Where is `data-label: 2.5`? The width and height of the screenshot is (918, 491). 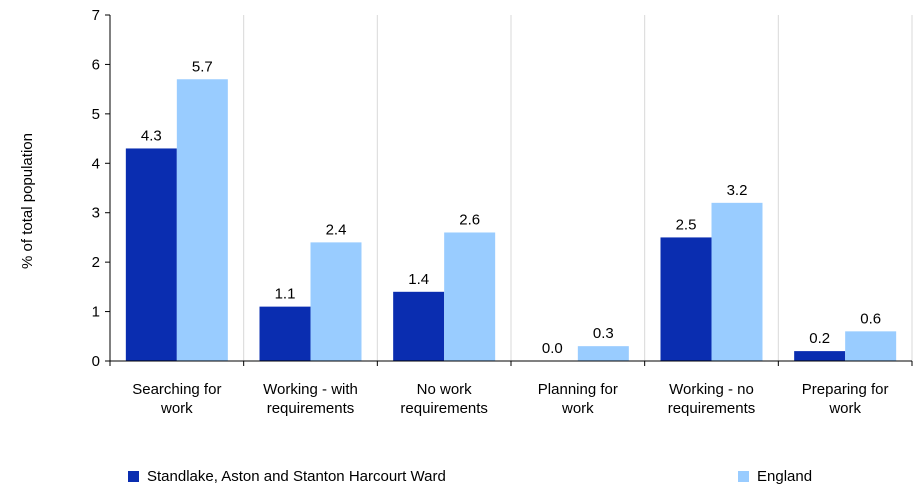 data-label: 2.5 is located at coordinates (686, 224).